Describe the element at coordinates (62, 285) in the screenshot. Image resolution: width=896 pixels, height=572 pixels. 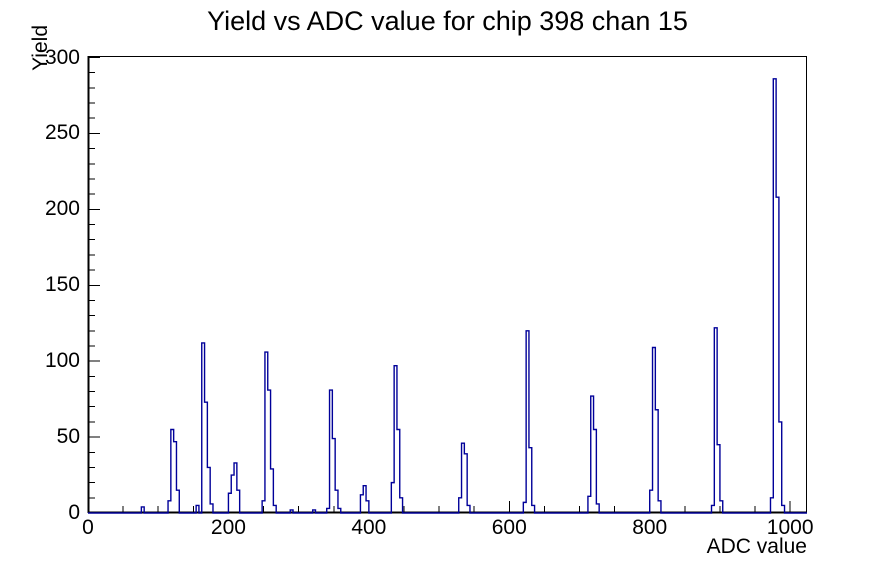
I see `y-tick-label: 150` at that location.